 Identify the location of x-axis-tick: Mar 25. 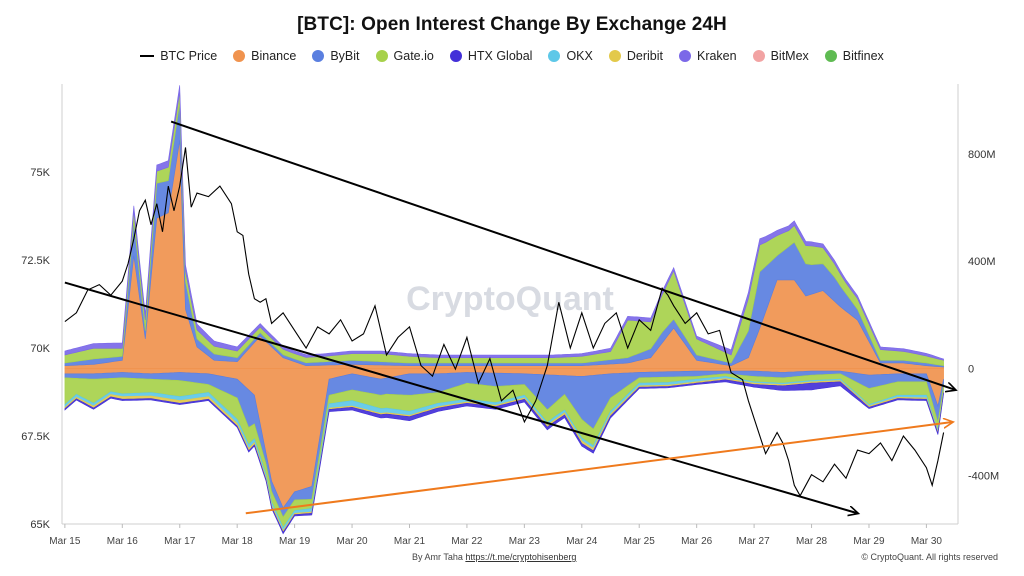
(640, 541).